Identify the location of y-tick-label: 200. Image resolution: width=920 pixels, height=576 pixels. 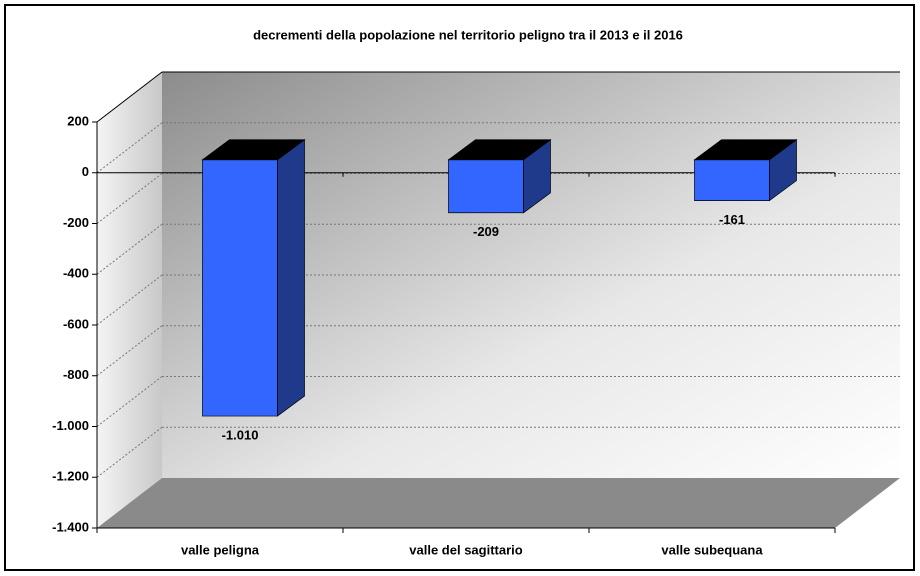
(78, 120).